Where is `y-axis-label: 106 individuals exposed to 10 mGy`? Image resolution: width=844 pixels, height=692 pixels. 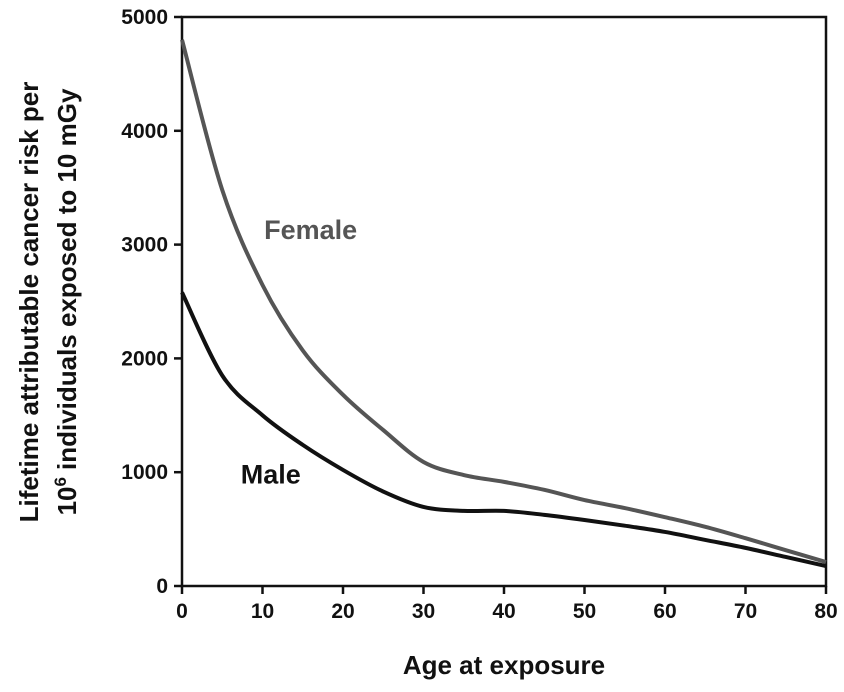 y-axis-label: 106 individuals exposed to 10 mGy is located at coordinates (66, 301).